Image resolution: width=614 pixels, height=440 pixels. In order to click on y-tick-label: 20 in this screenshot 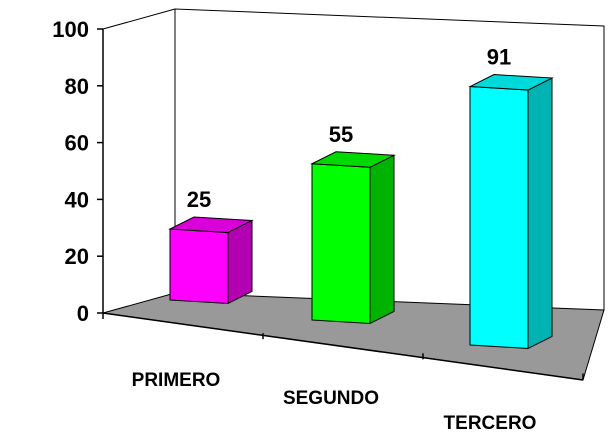, I will do `click(77, 256)`.